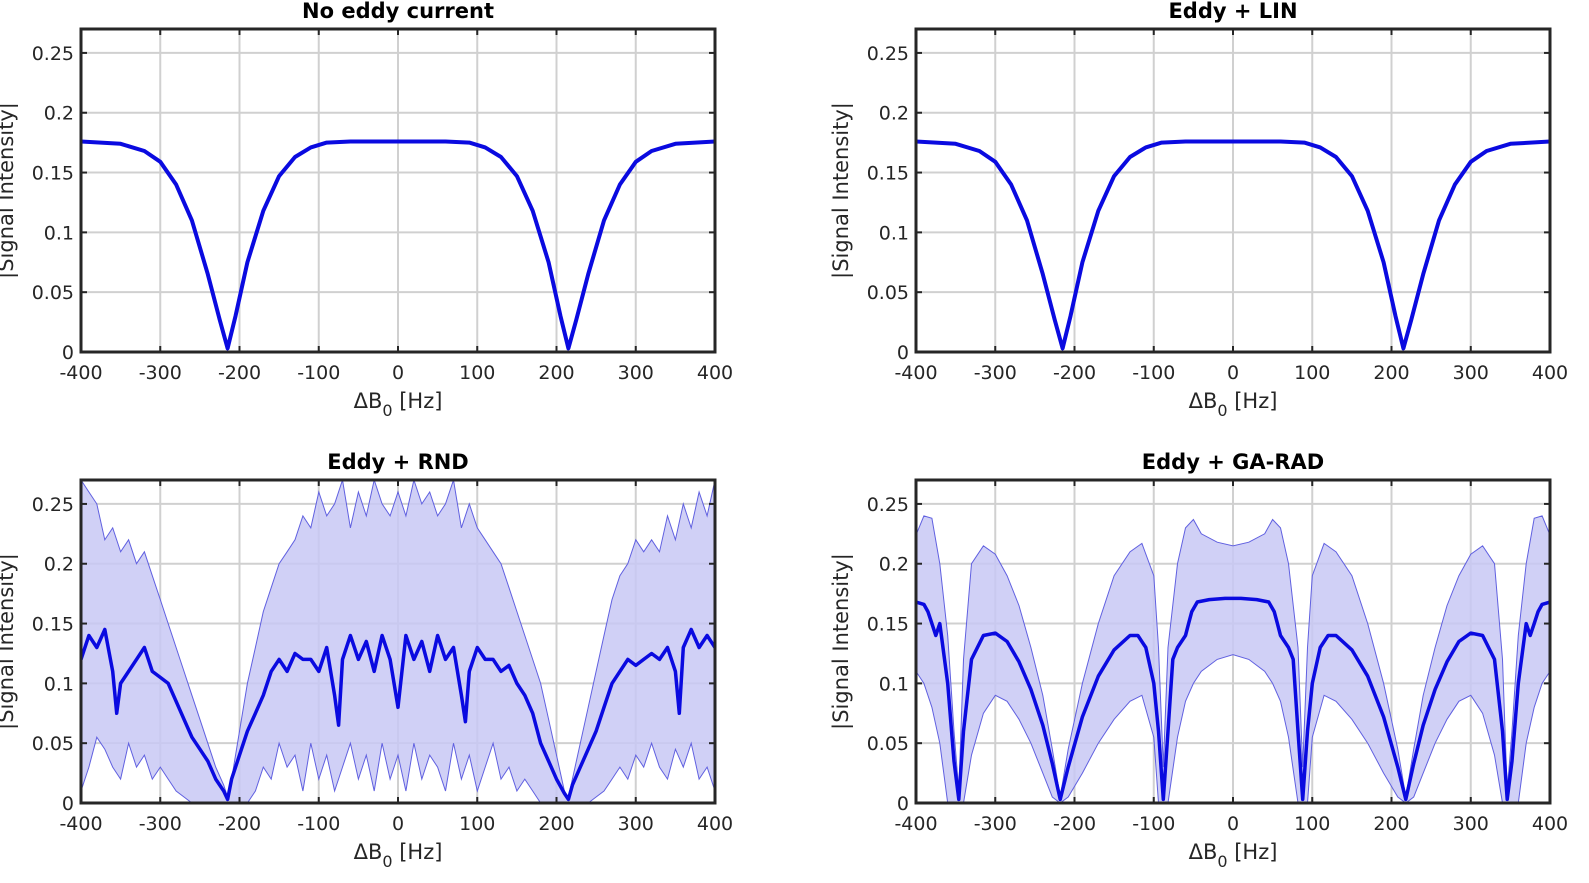 The image size is (1589, 883). What do you see at coordinates (1232, 11) in the screenshot?
I see `subplot-title: Eddy + LIN` at bounding box center [1232, 11].